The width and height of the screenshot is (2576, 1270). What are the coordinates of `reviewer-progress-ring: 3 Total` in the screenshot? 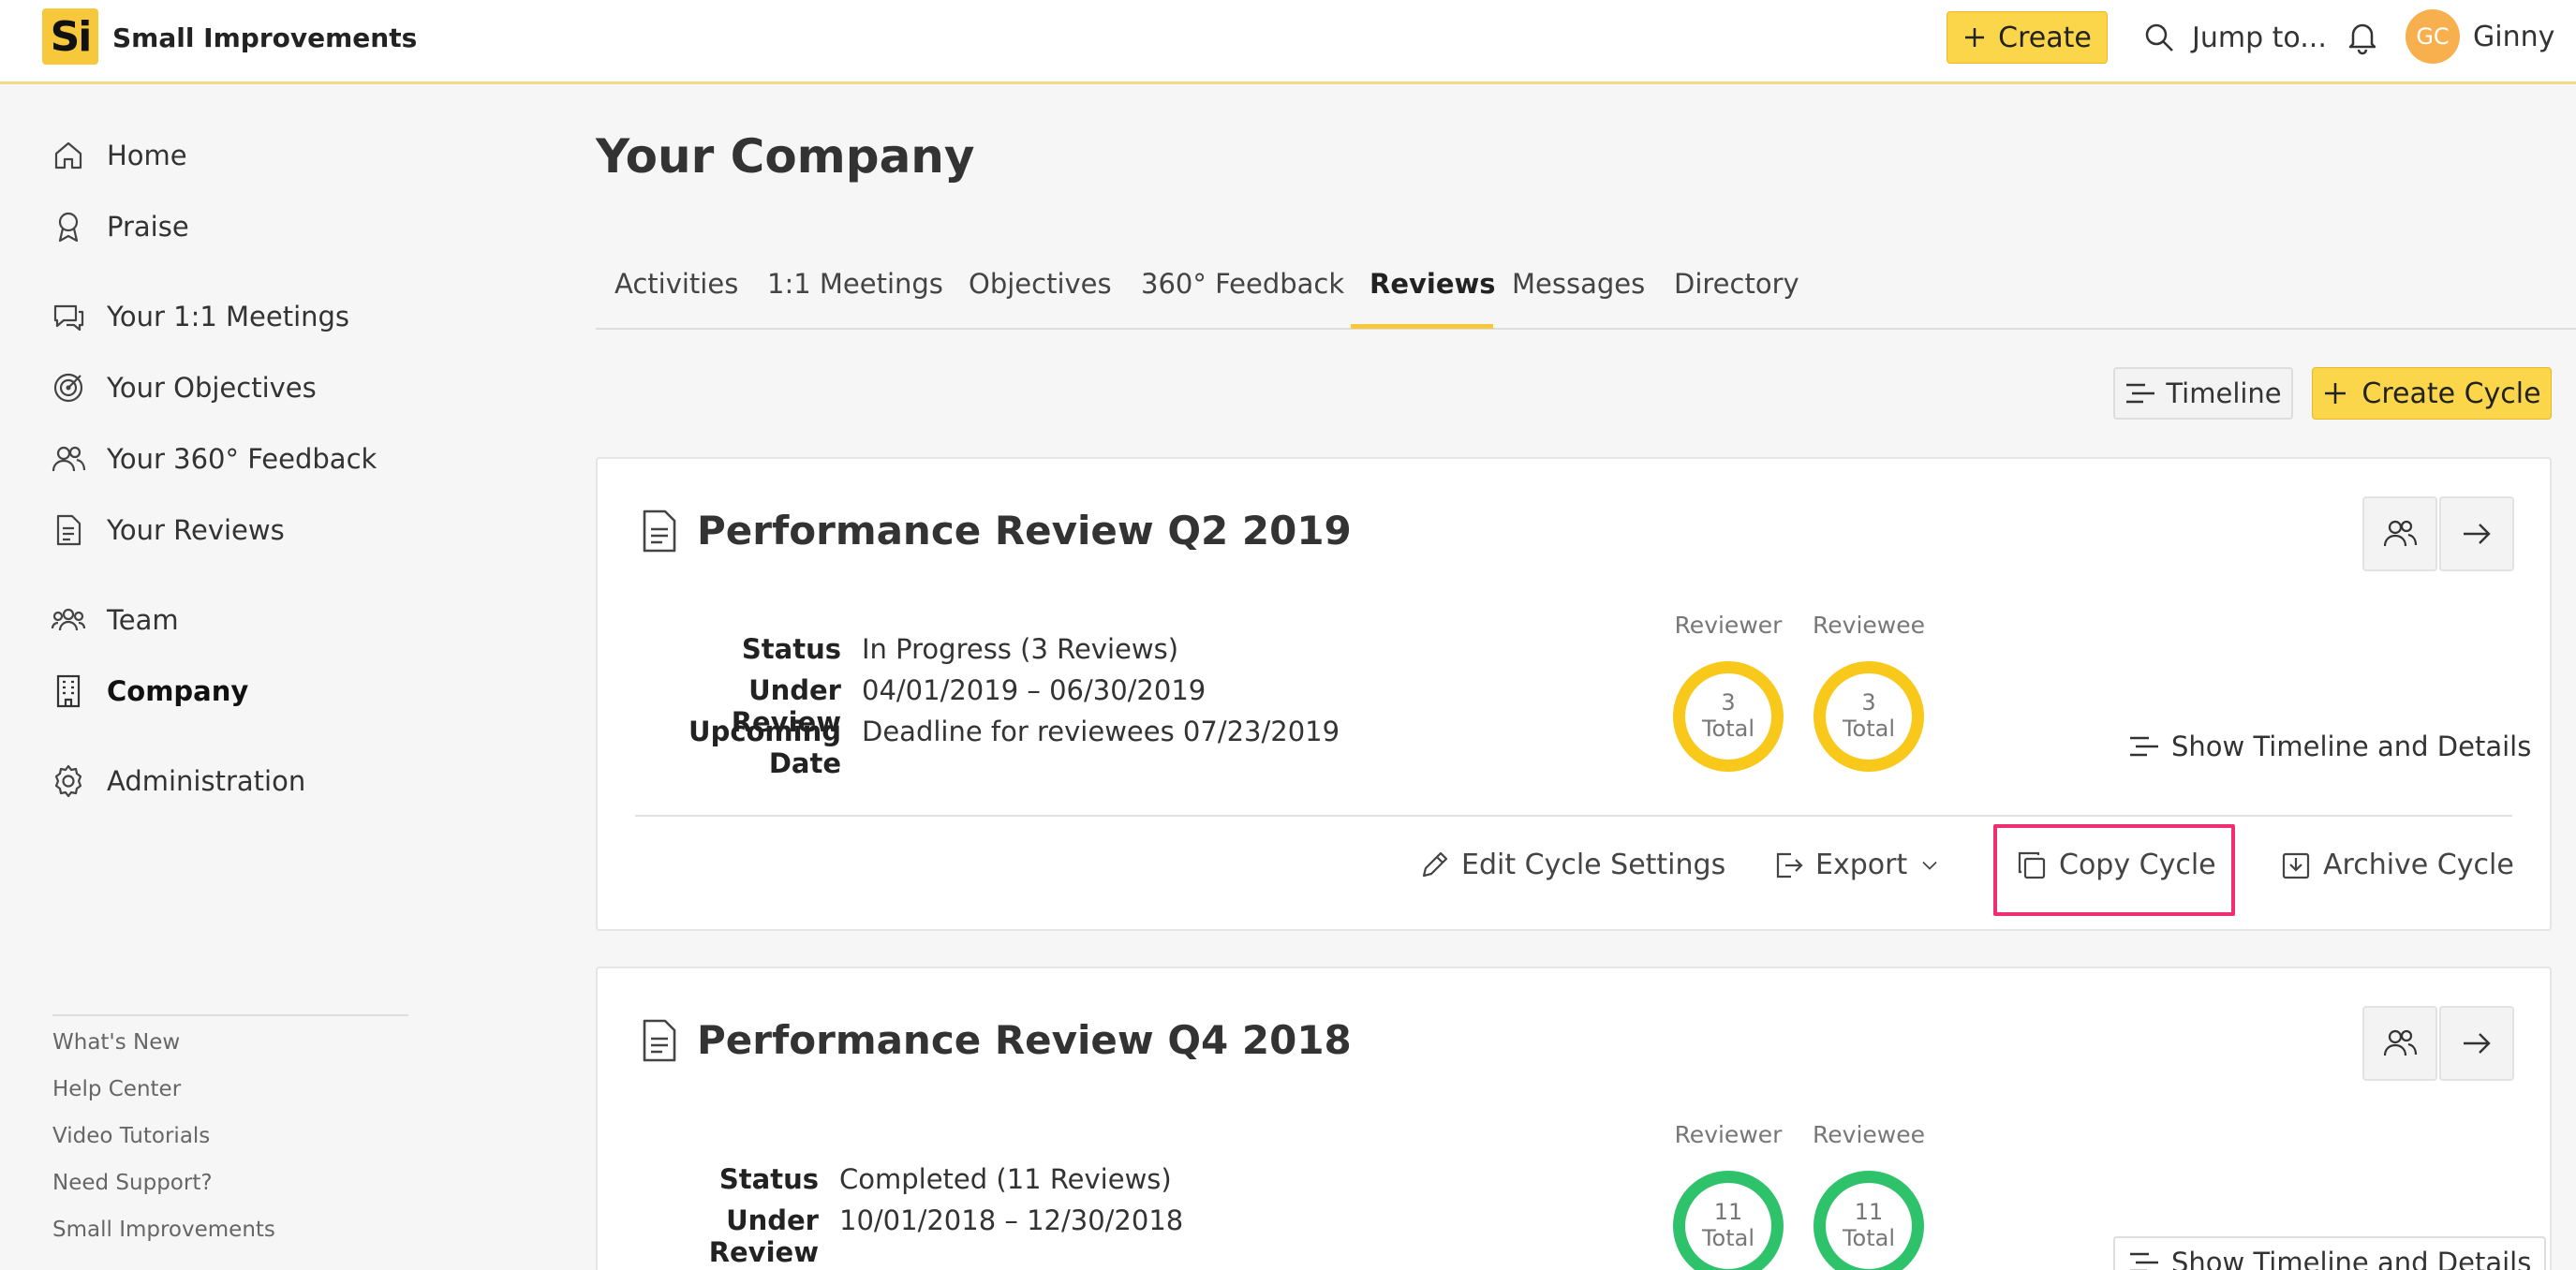 It's located at (1728, 716).